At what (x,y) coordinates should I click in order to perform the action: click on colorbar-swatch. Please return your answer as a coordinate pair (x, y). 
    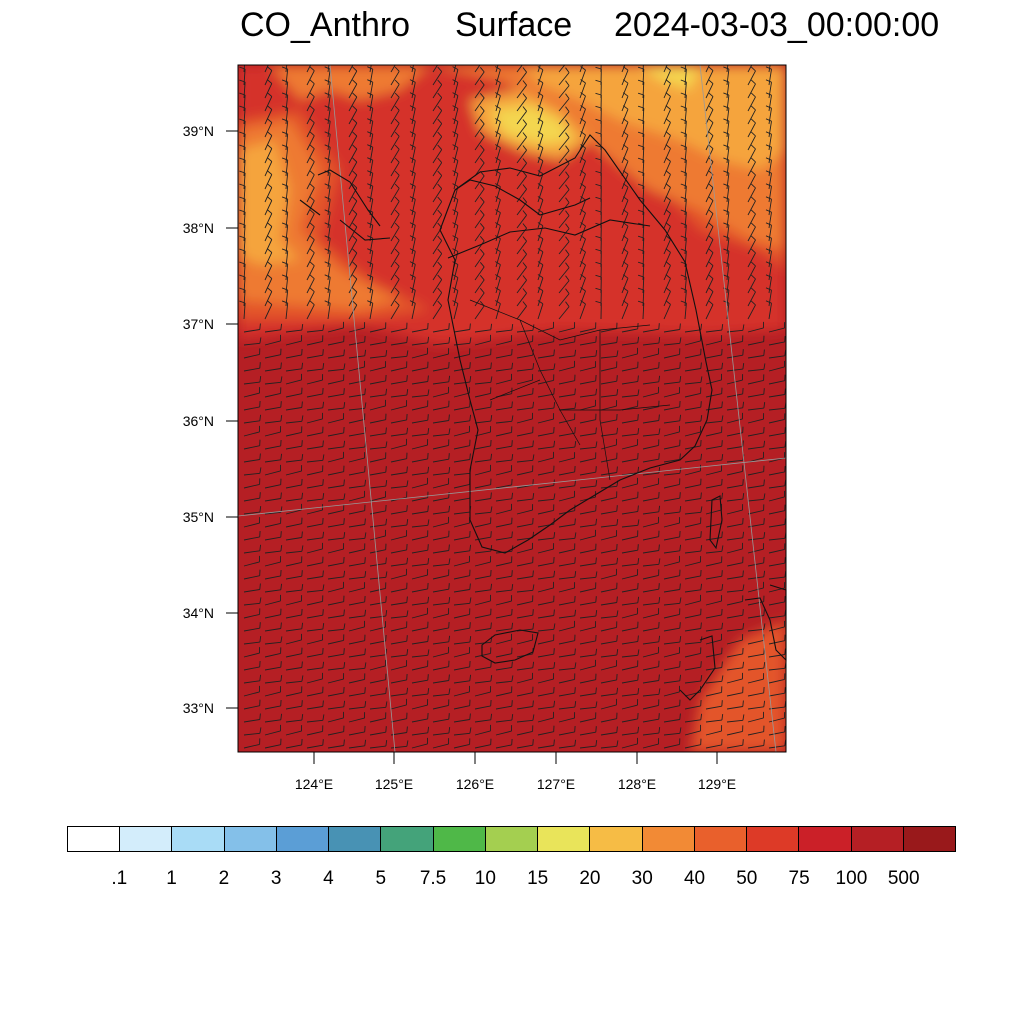
    Looking at the image, I should click on (668, 839).